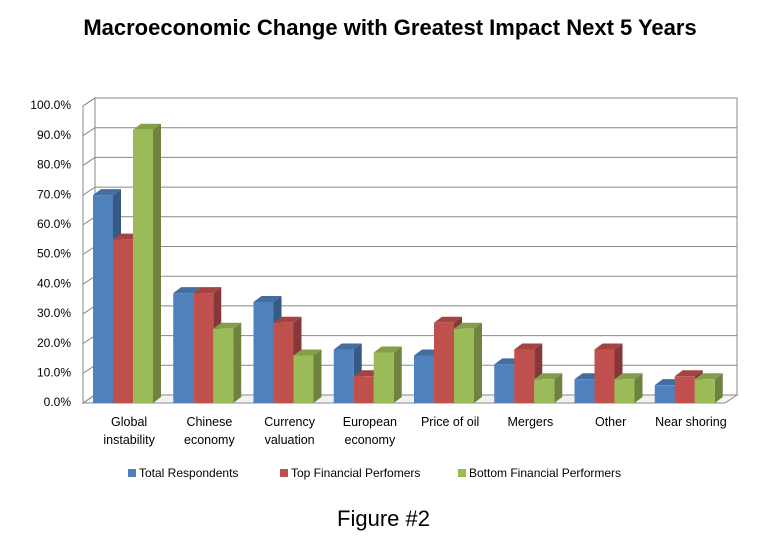 This screenshot has height=557, width=767. What do you see at coordinates (54, 165) in the screenshot?
I see `y-tick-label: 80.0%` at bounding box center [54, 165].